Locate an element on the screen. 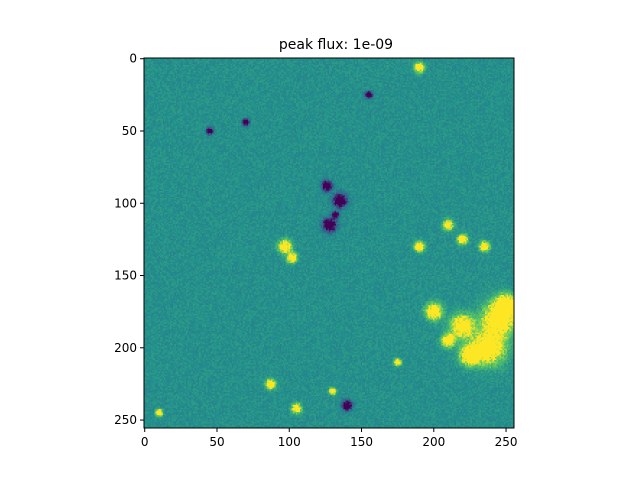 The height and width of the screenshot is (480, 640). y-tick-label: 250 is located at coordinates (125, 420).